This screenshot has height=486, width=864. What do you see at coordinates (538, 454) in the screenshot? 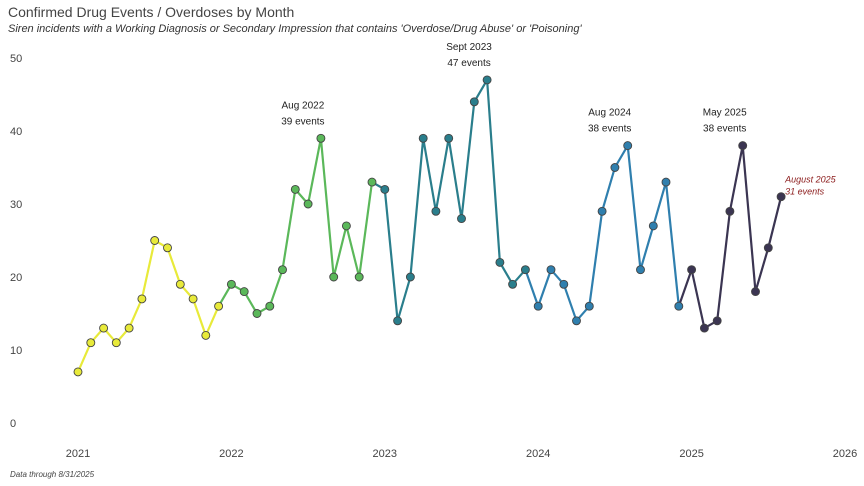
I see `x-tick-label: 2024` at bounding box center [538, 454].